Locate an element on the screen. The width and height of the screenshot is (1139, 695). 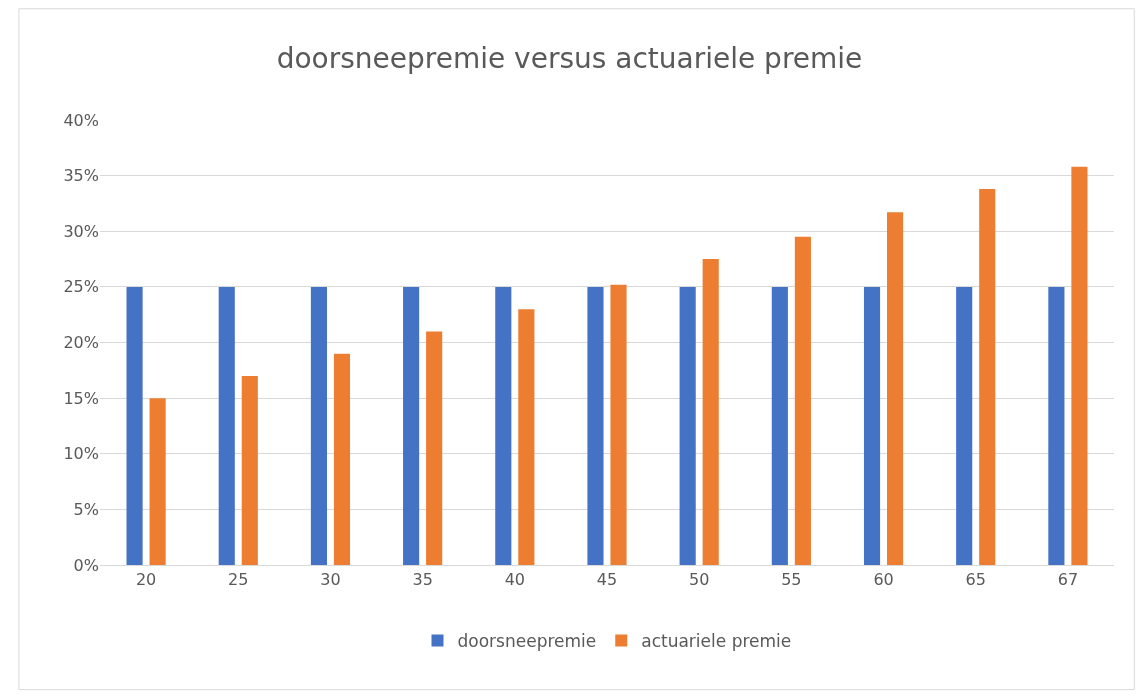
y-tick-label: 25% is located at coordinates (81, 287).